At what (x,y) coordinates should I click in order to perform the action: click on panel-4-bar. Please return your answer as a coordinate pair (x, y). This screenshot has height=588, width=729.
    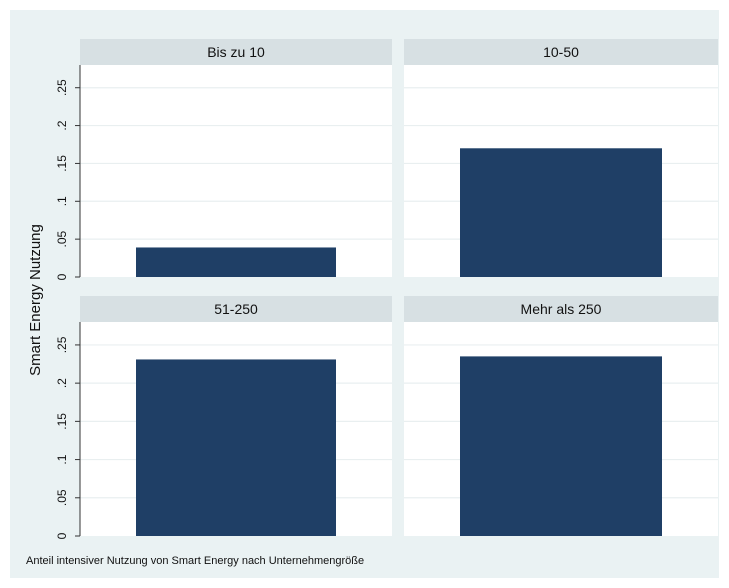
    Looking at the image, I should click on (561, 446).